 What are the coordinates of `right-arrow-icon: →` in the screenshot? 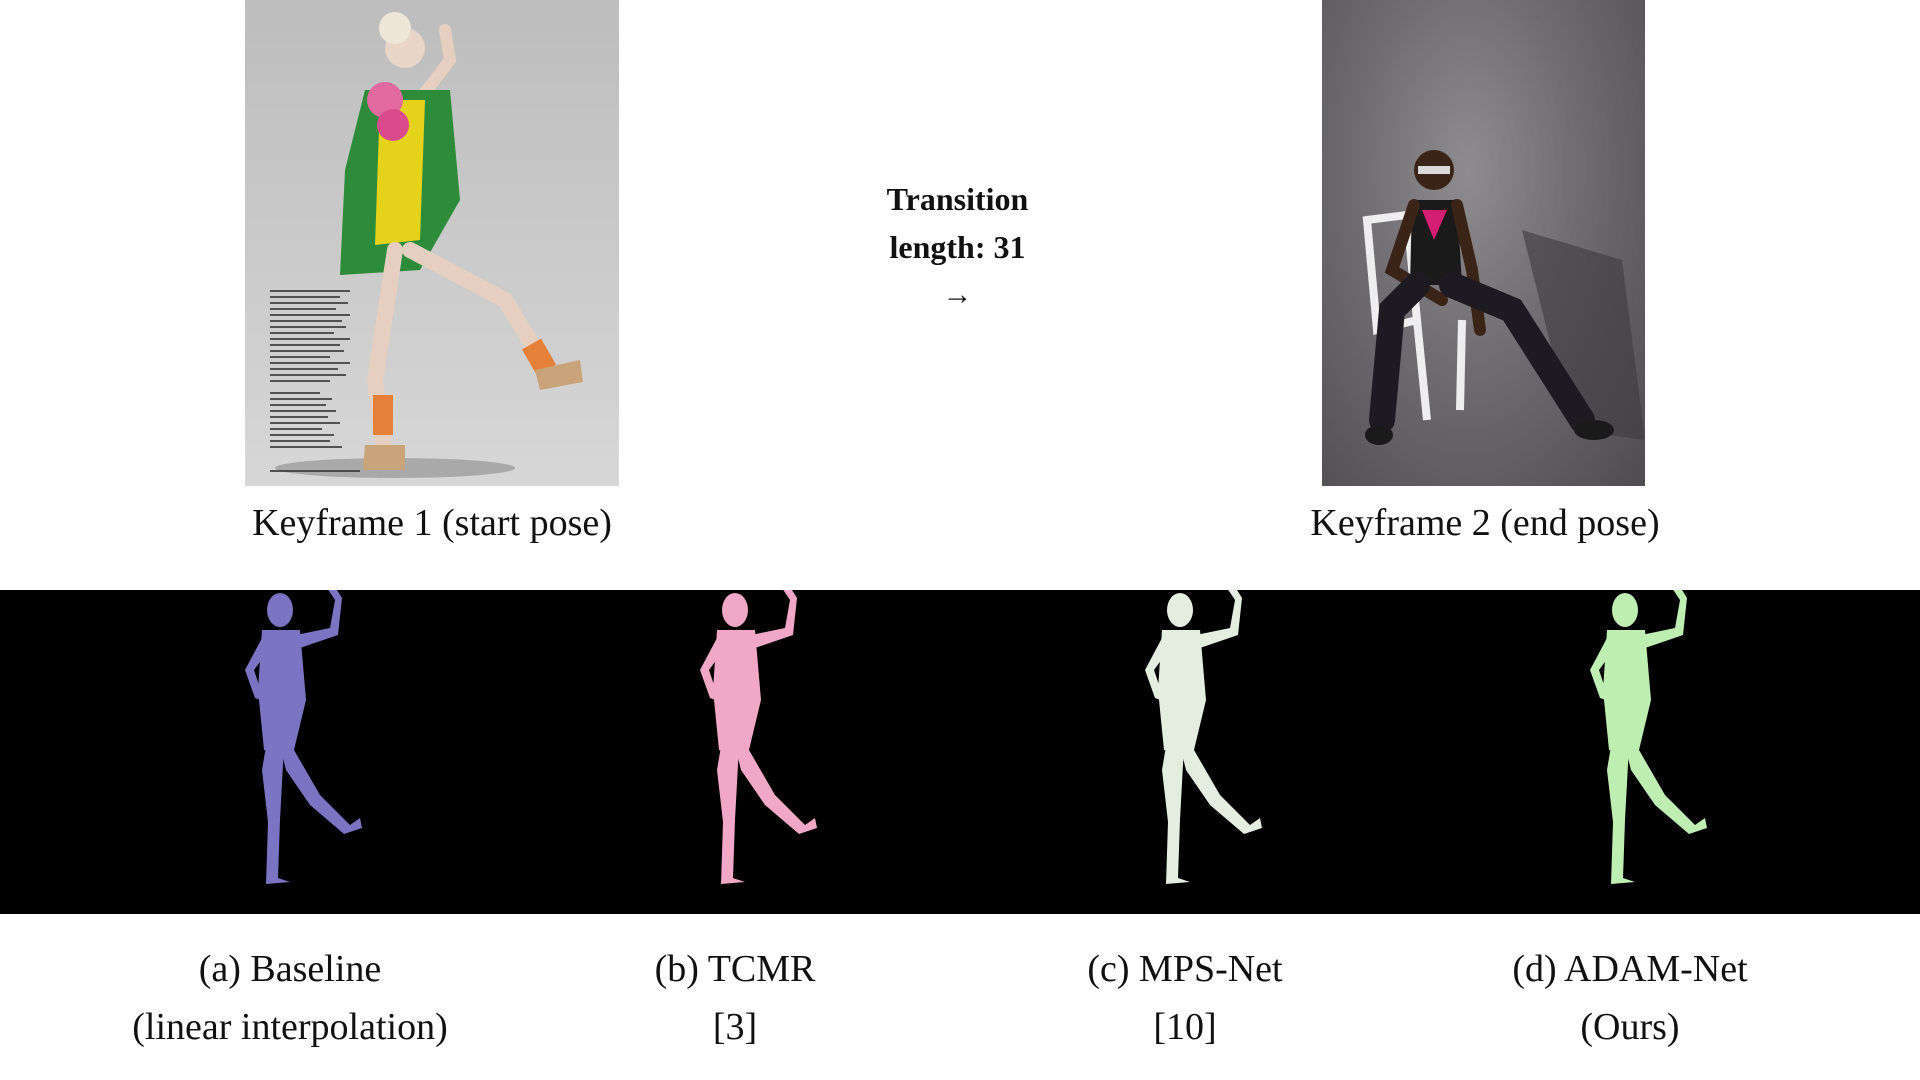 It's located at (957, 294).